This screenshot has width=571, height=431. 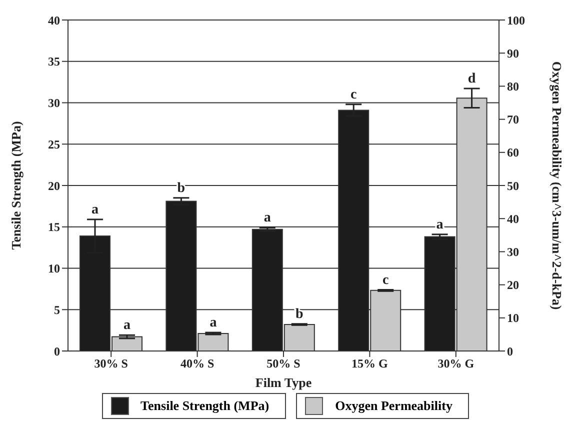 What do you see at coordinates (513, 86) in the screenshot?
I see `y2-tick-label: 80` at bounding box center [513, 86].